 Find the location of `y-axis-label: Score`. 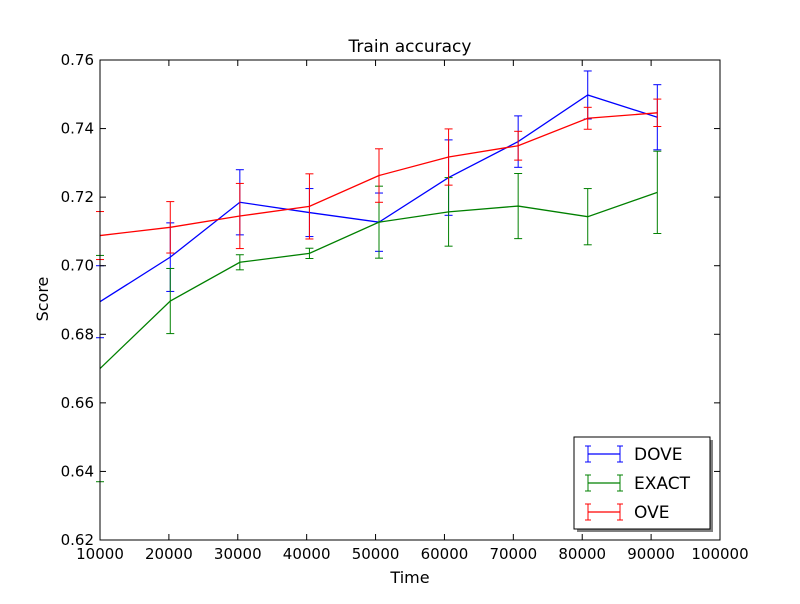

y-axis-label: Score is located at coordinates (42, 299).